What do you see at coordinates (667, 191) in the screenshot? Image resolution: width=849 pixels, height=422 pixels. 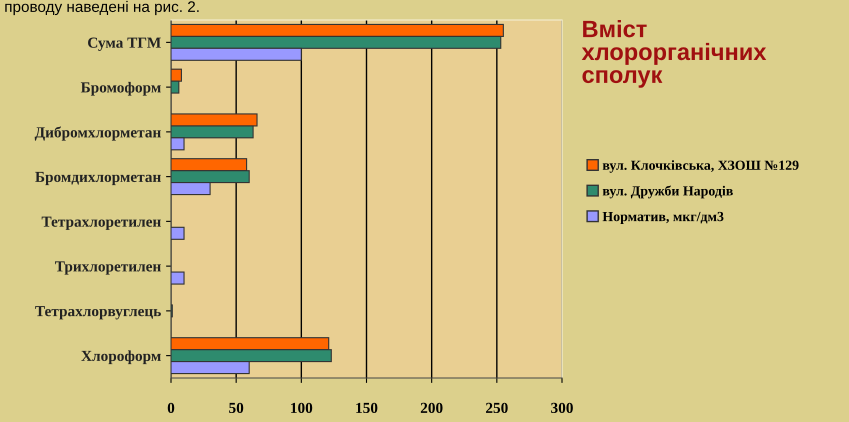 I see `legend-label: вул. Дружби Народів` at bounding box center [667, 191].